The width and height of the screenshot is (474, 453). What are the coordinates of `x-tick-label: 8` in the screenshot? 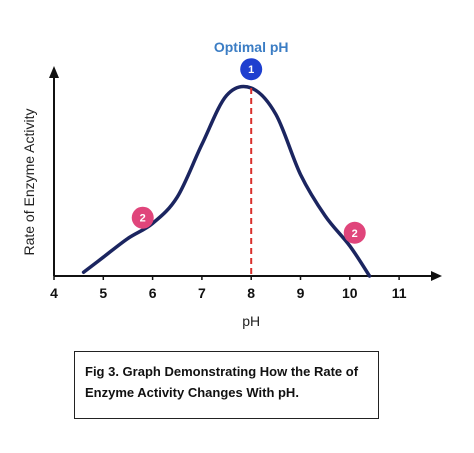 It's located at (251, 293).